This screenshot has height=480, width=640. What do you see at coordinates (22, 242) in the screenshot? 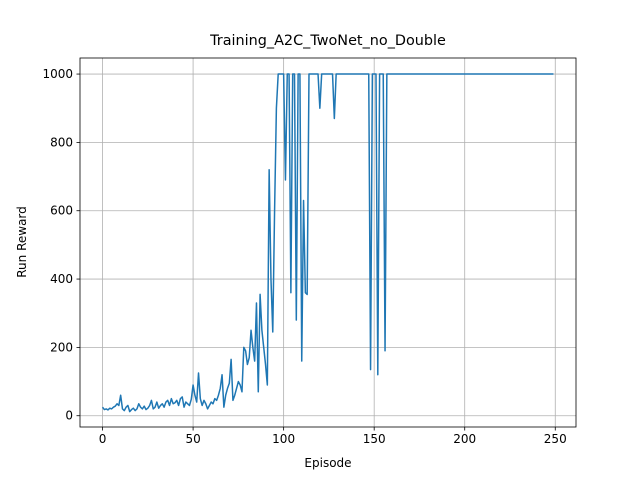
I see `y-axis-label: Run Reward` at bounding box center [22, 242].